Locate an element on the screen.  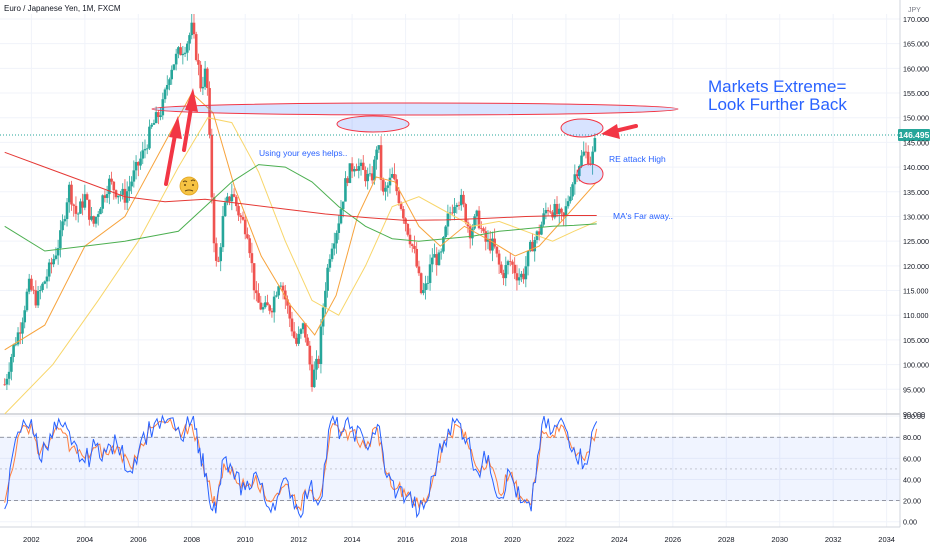
time-tick-label: 2004 is located at coordinates (85, 539).